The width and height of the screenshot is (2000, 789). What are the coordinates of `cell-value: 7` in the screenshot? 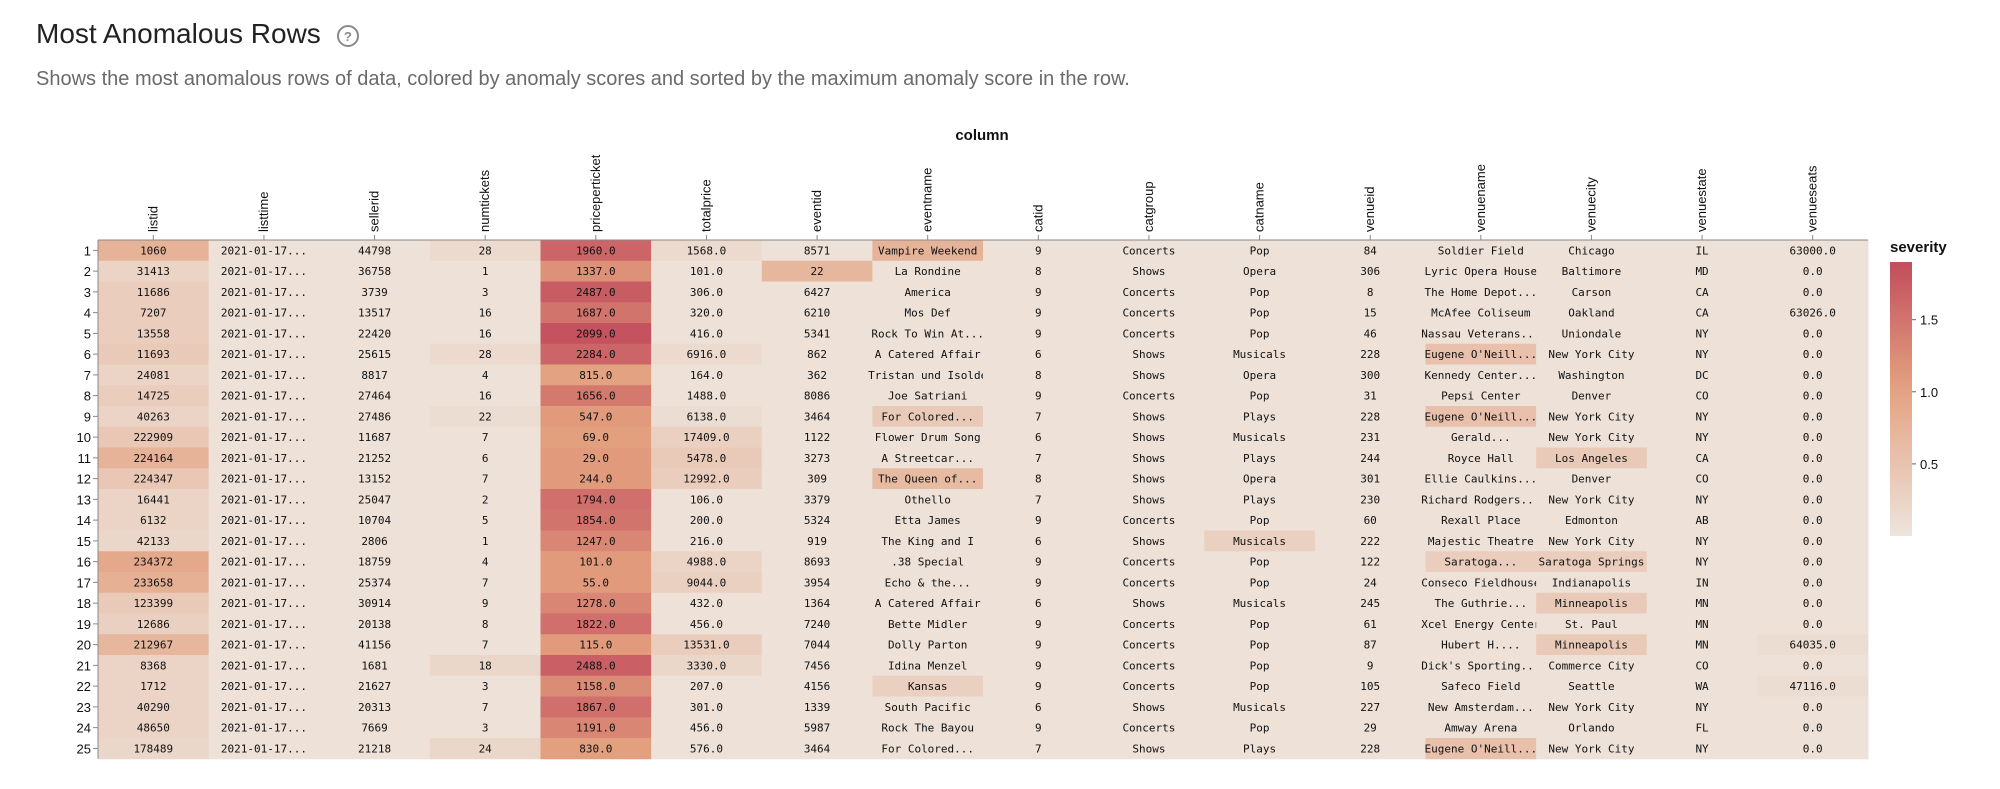 It's located at (1038, 416).